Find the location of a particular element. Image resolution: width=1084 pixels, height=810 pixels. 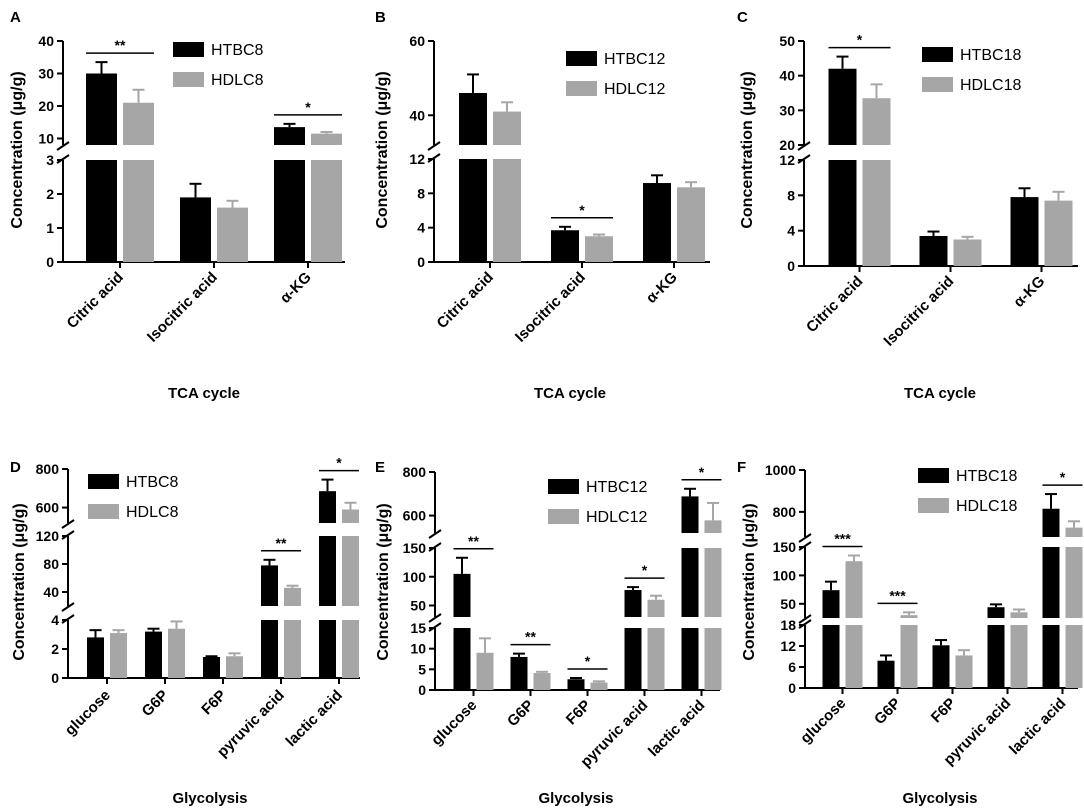

y-tick-label: 1 is located at coordinates (50, 228).